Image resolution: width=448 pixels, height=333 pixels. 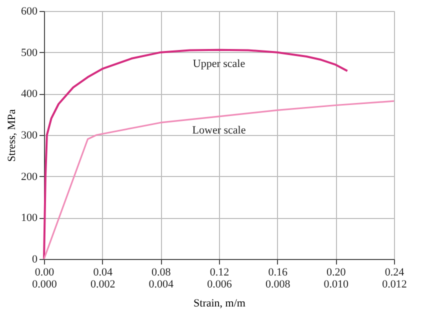 What do you see at coordinates (219, 284) in the screenshot?
I see `x2-tick-label: 0.006` at bounding box center [219, 284].